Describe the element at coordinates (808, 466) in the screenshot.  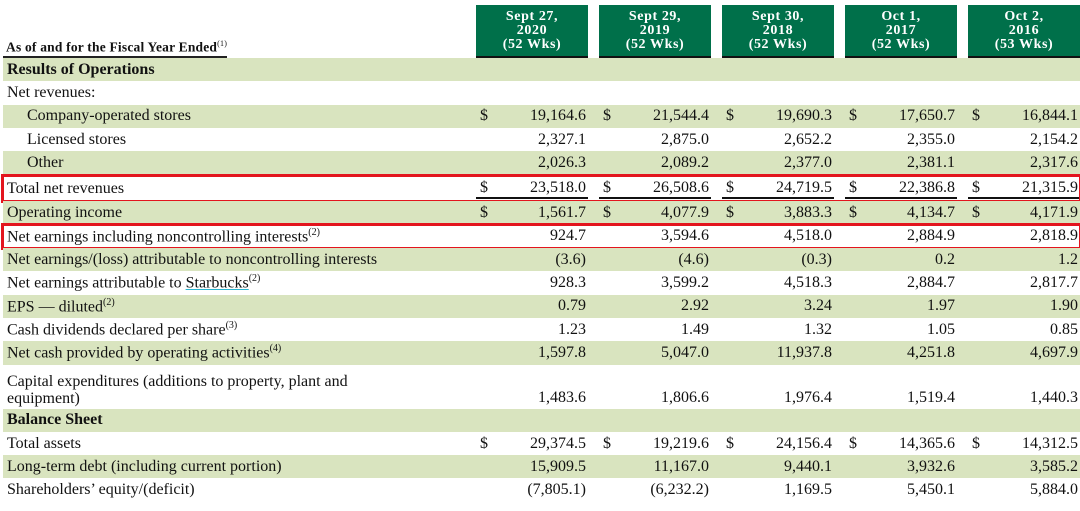
I see `cell-value: 9,440.1` at that location.